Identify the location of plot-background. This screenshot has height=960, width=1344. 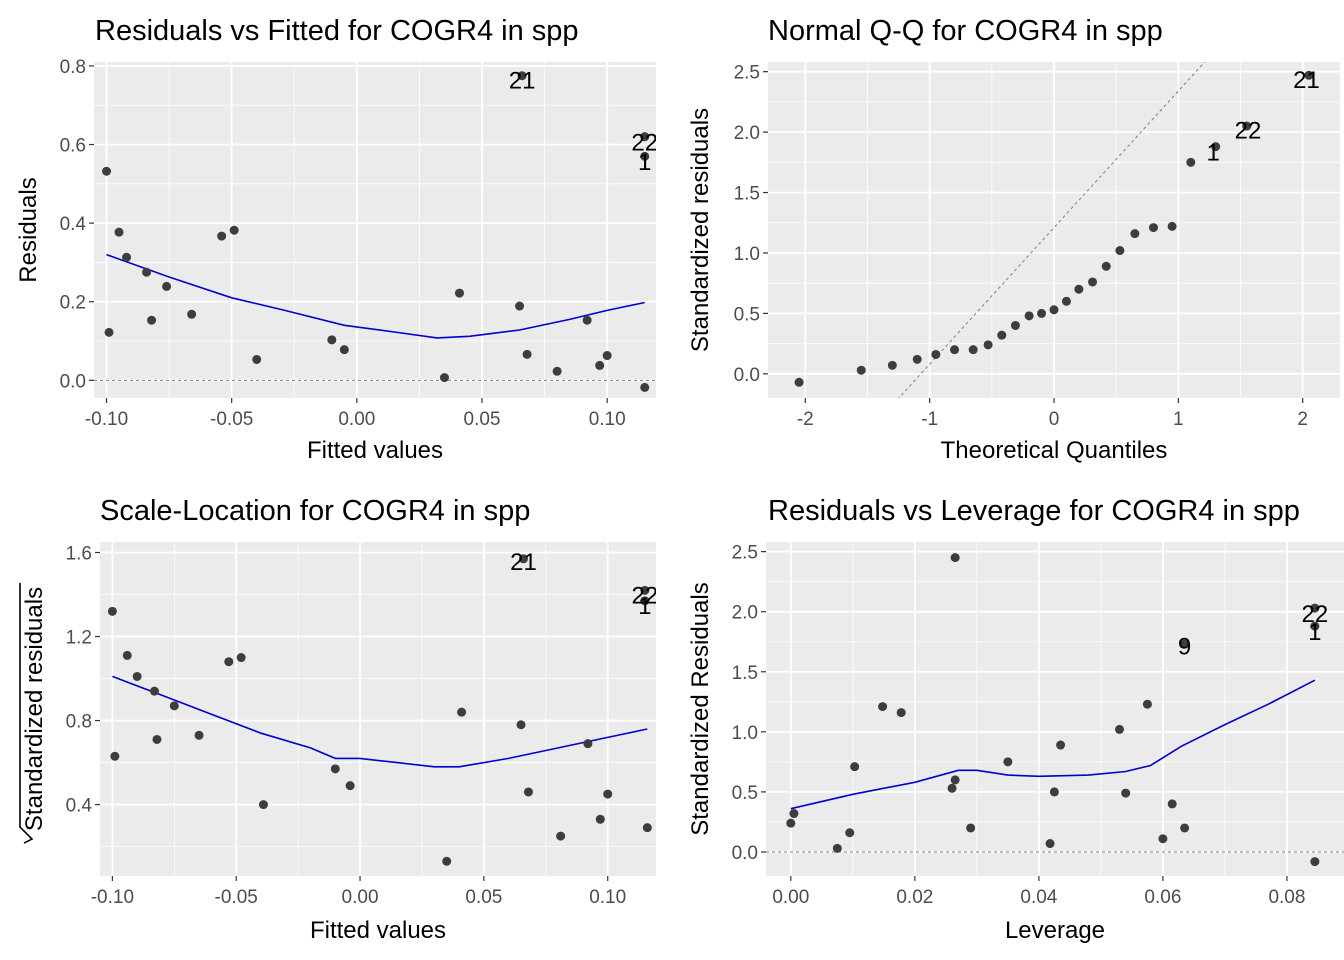
(378, 709).